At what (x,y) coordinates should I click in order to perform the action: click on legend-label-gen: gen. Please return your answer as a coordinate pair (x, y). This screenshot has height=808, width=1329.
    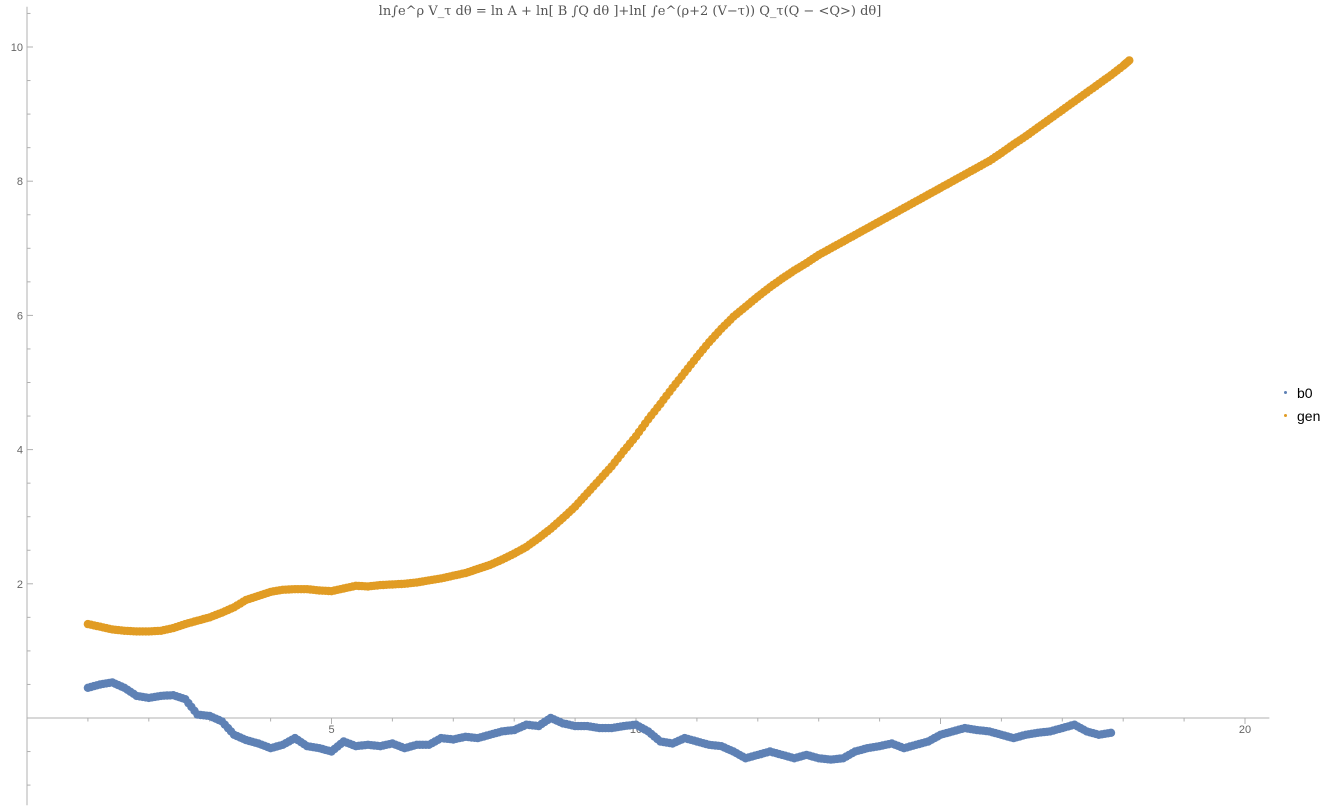
    Looking at the image, I should click on (1309, 415).